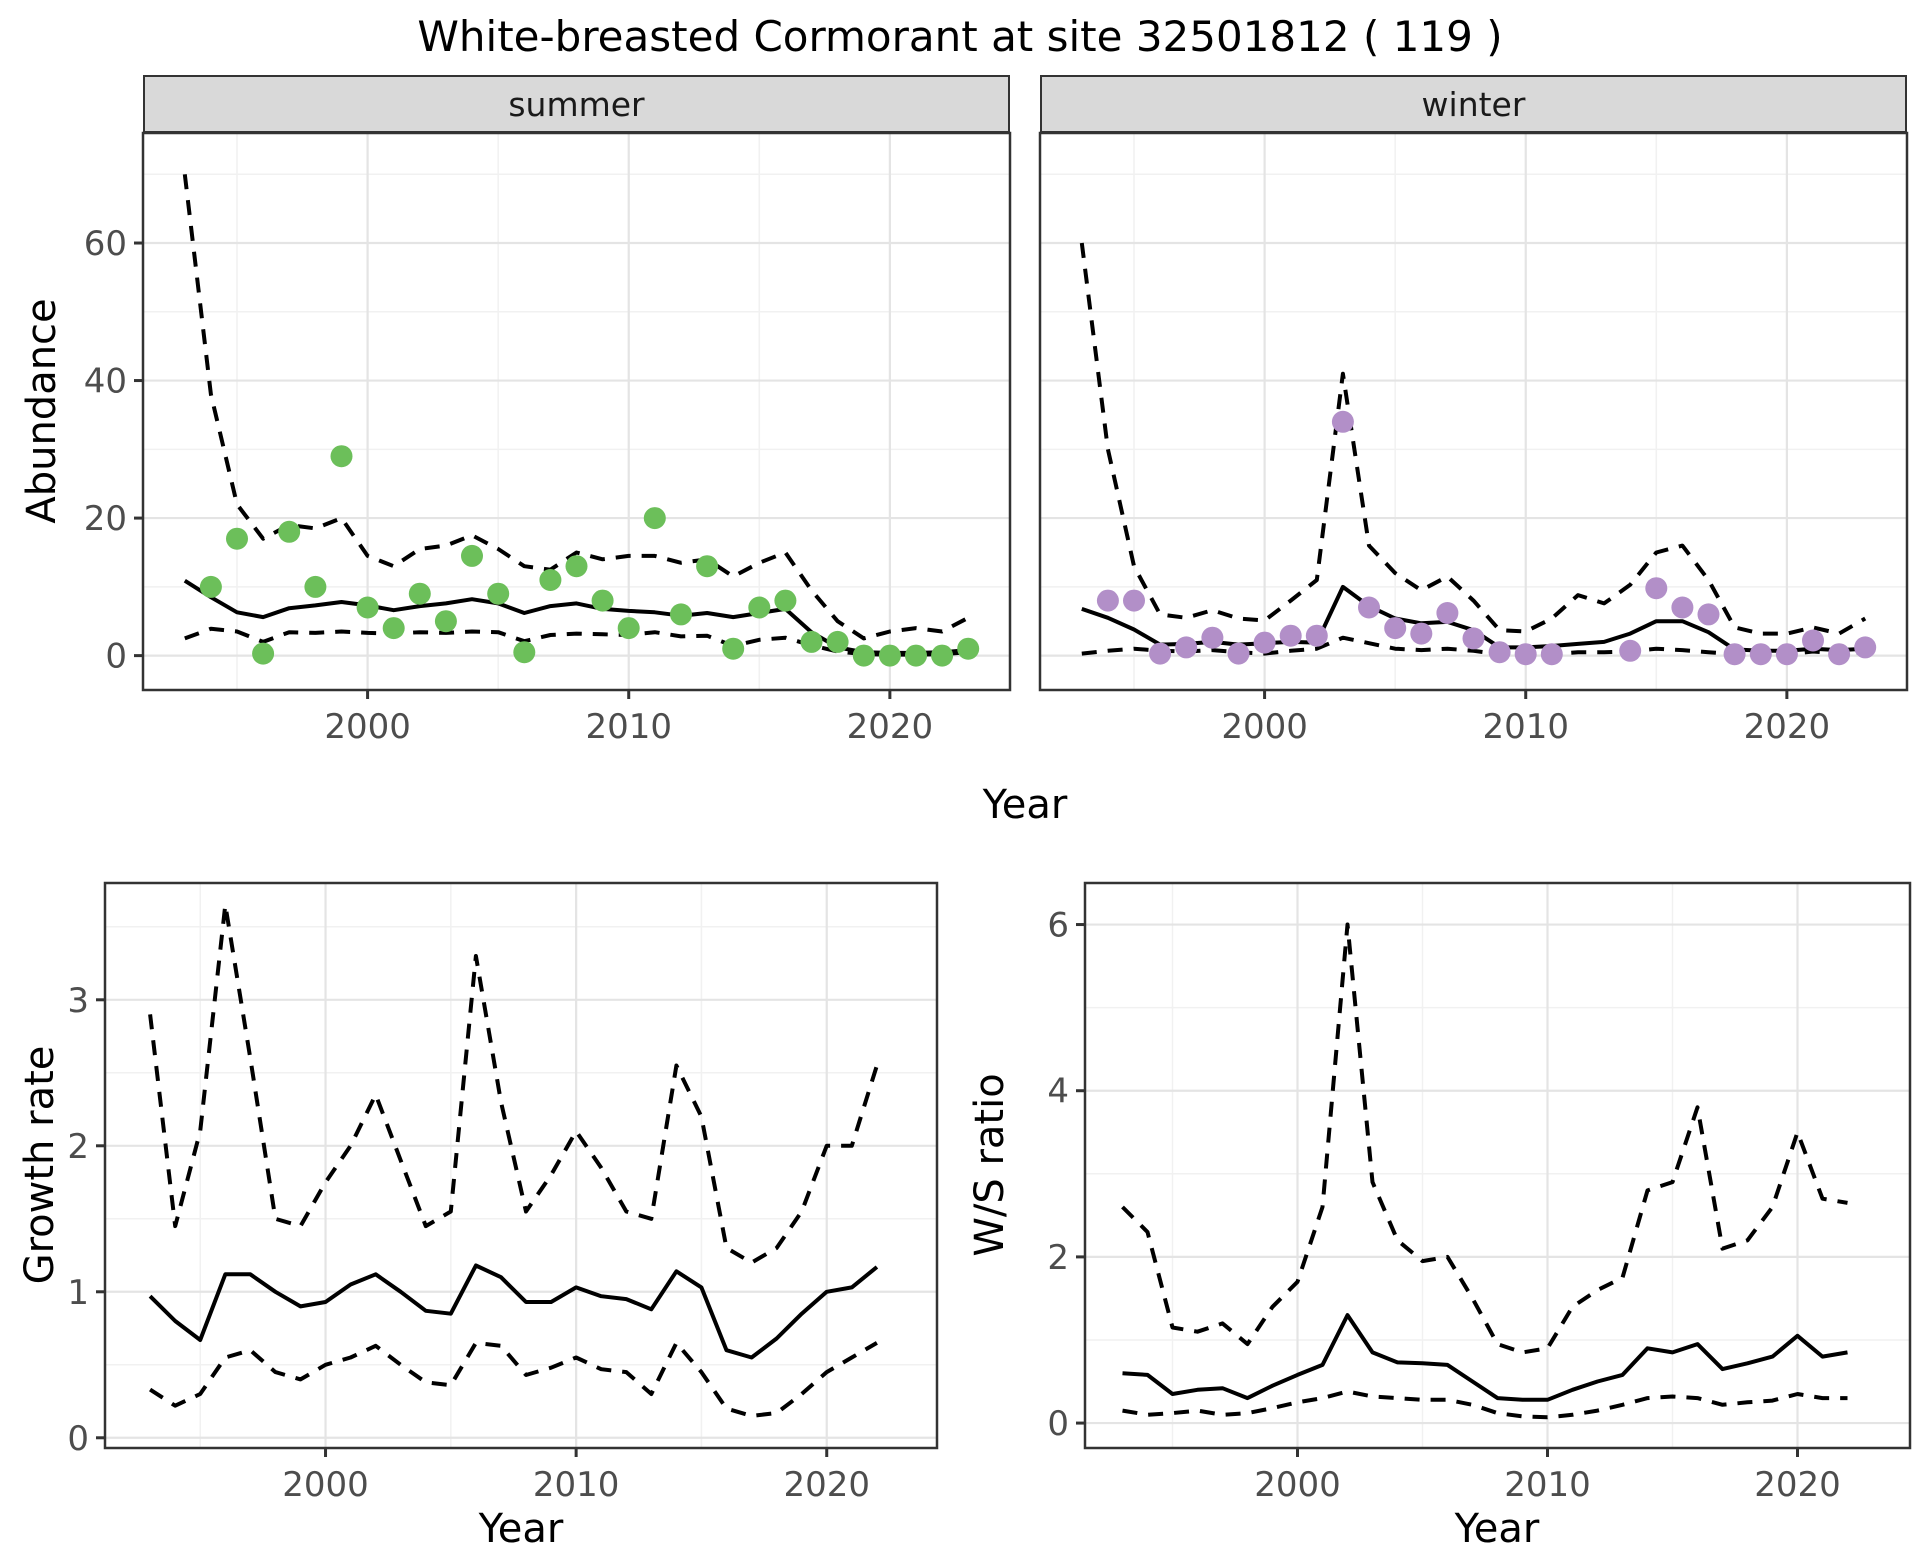  I want to click on y-axis-tick-label: 4, so click(1058, 1092).